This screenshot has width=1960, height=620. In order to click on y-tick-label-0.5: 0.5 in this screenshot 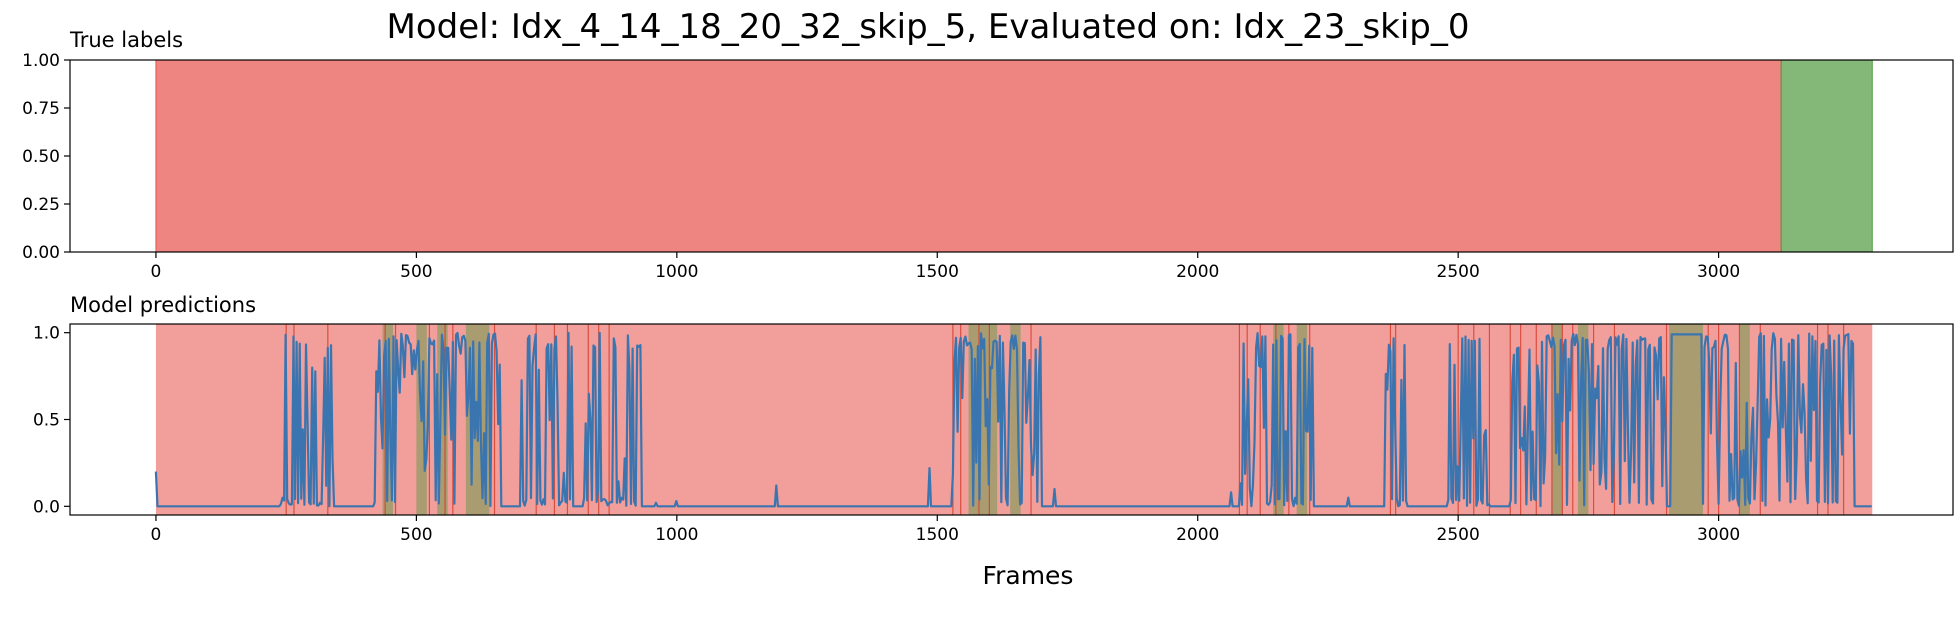, I will do `click(46, 421)`.